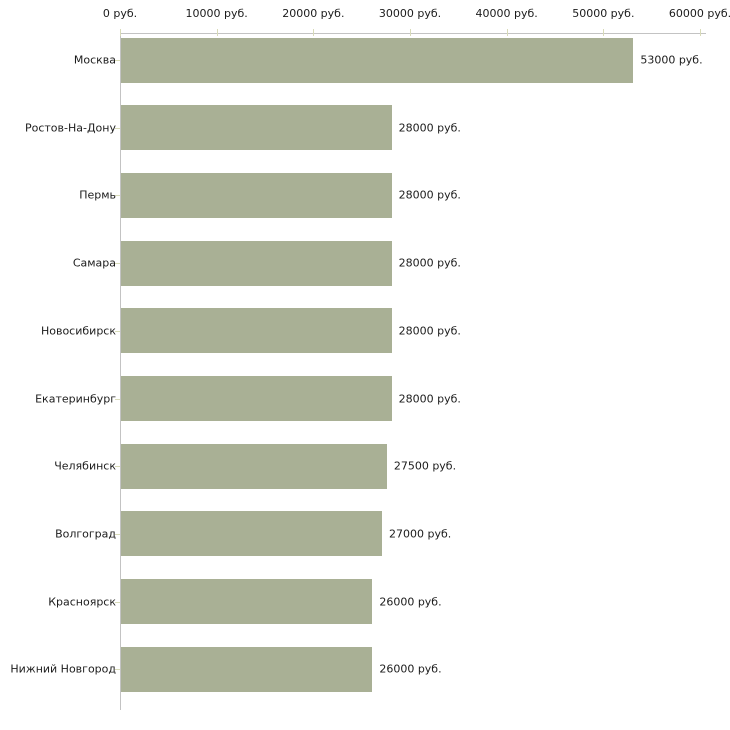 This screenshot has height=730, width=730. I want to click on x-axis-line, so click(413, 33).